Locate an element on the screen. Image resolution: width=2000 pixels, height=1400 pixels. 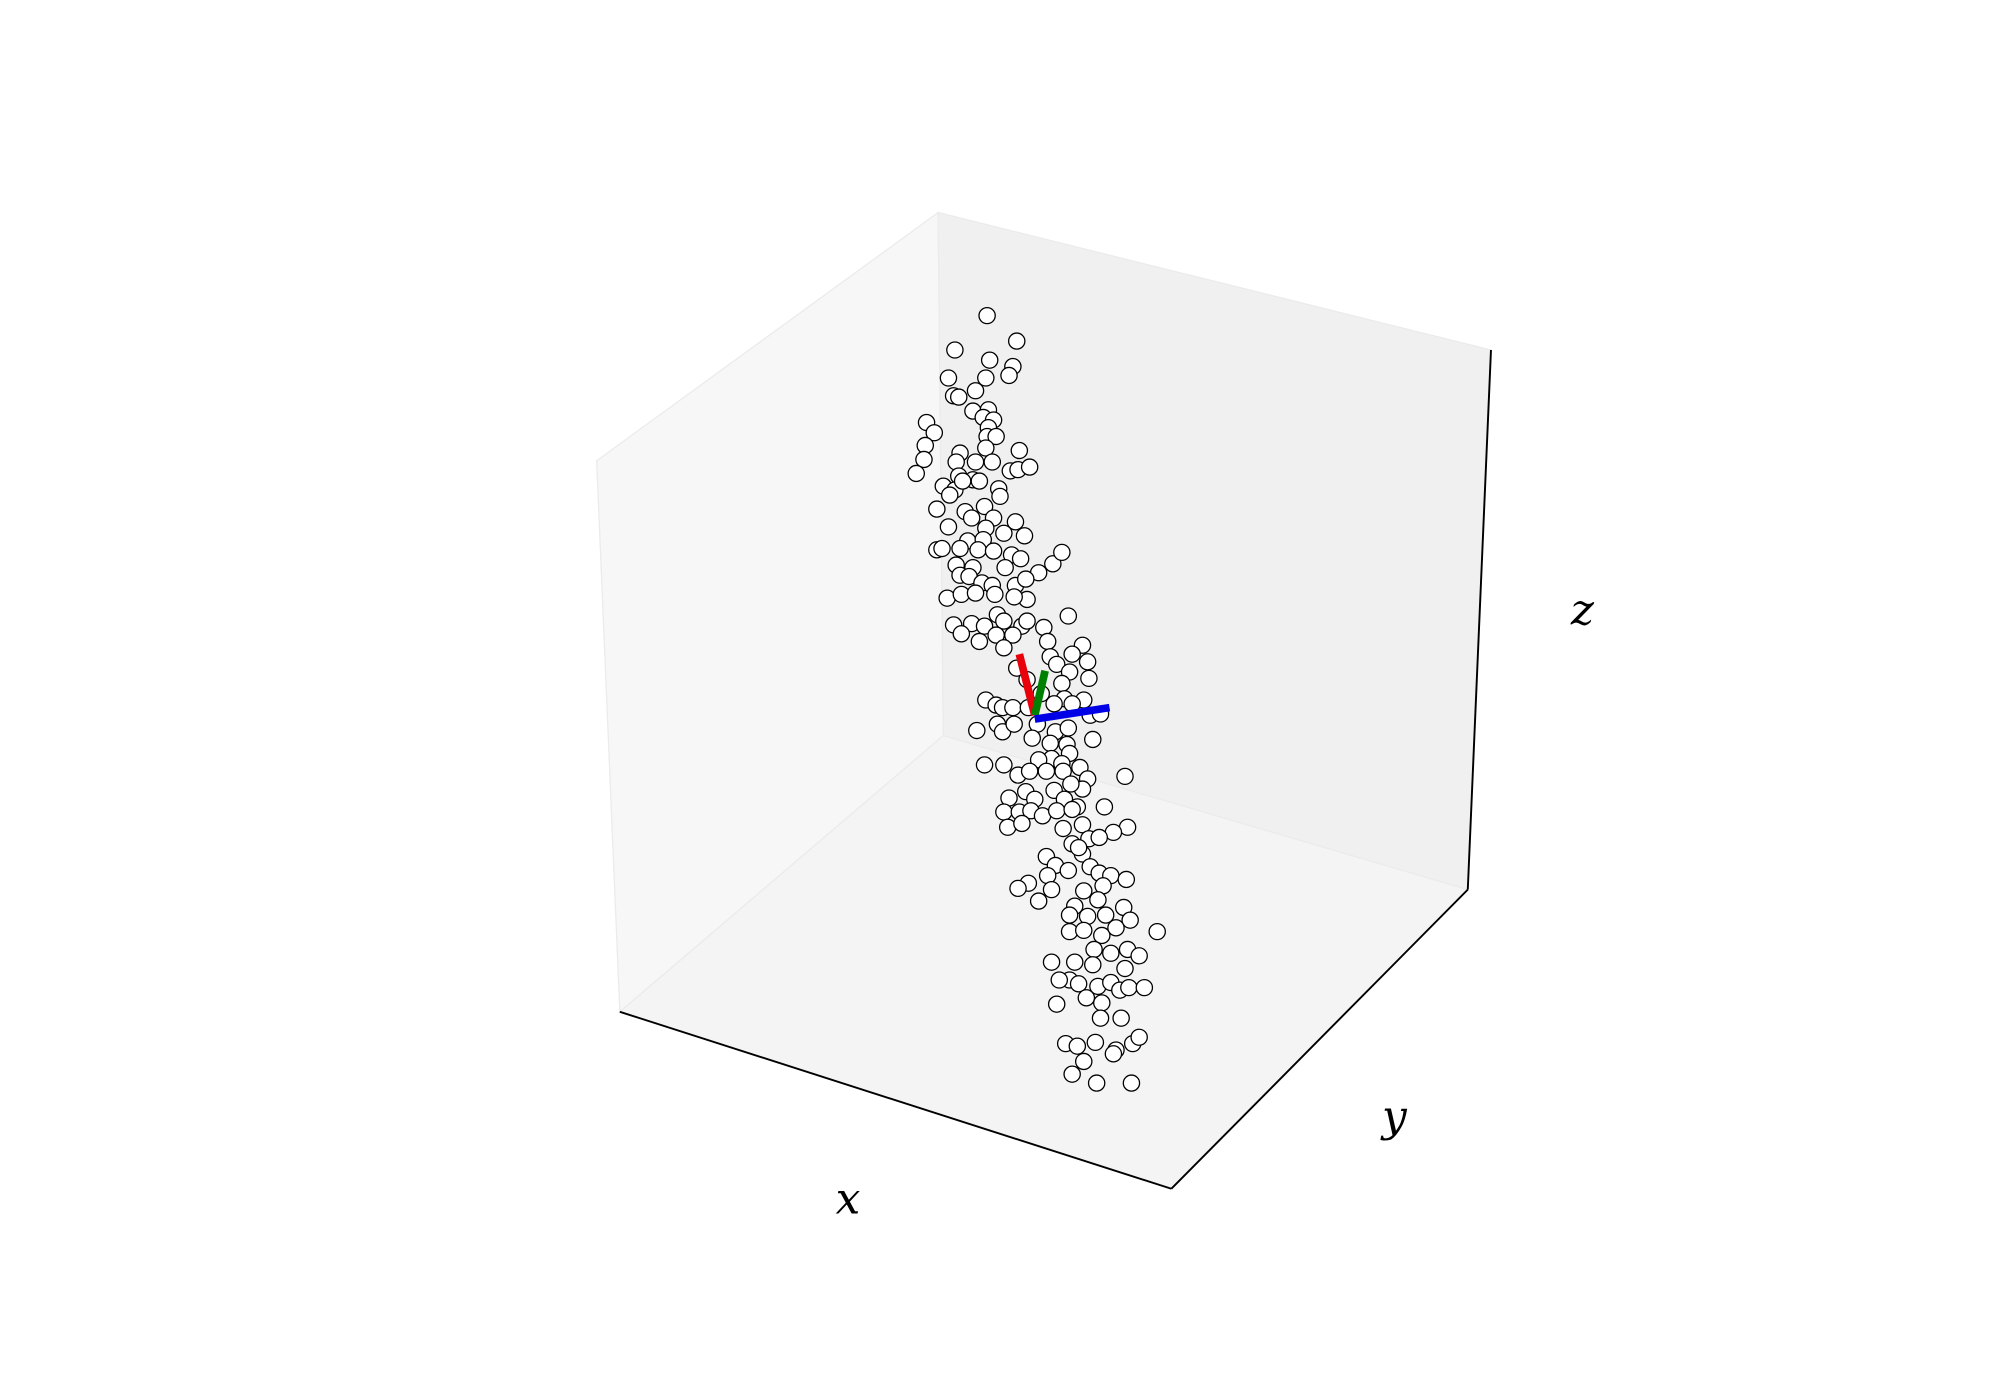
y-axis-label: y is located at coordinates (1394, 1117).